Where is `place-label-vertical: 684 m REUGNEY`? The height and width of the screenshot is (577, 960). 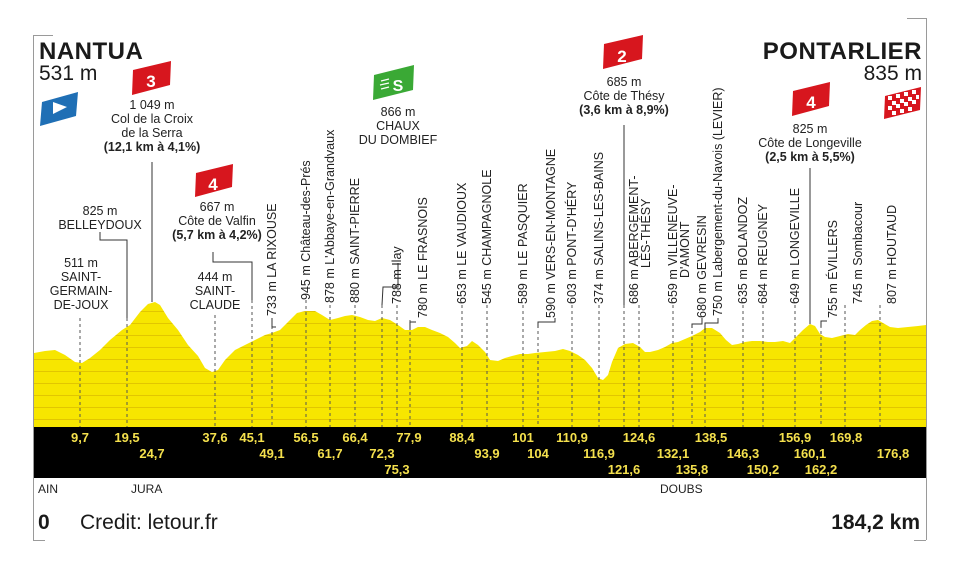
place-label-vertical: 684 m REUGNEY is located at coordinates (763, 253).